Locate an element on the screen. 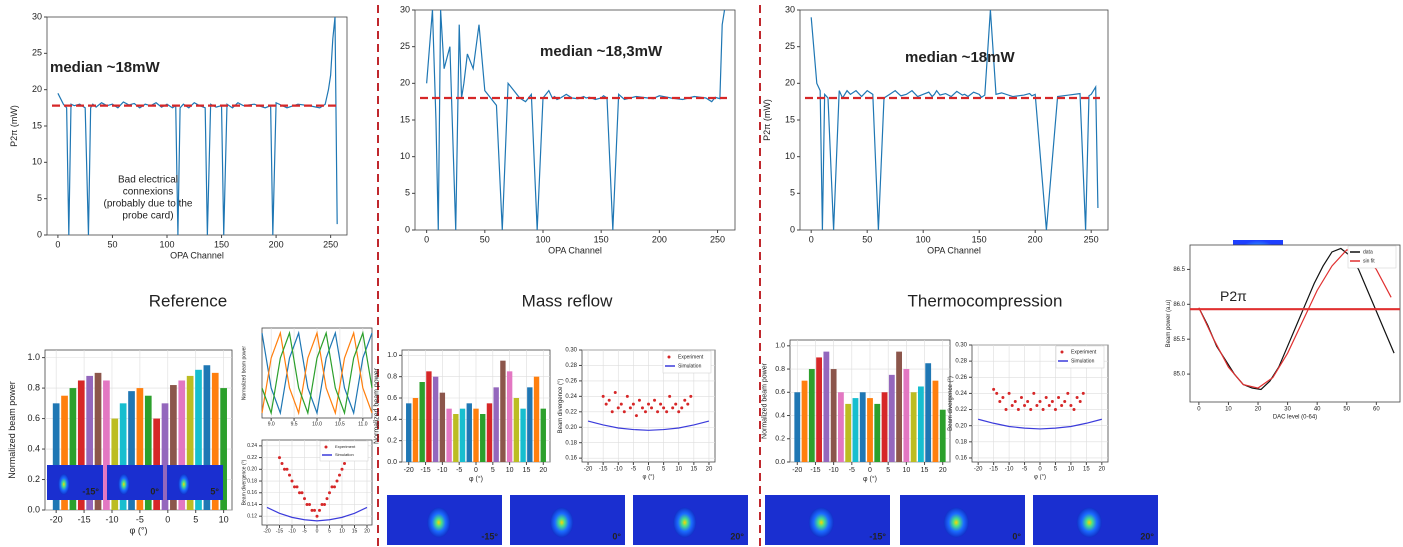 The width and height of the screenshot is (1403, 547). x-tick-label: -10 is located at coordinates (1009, 470).